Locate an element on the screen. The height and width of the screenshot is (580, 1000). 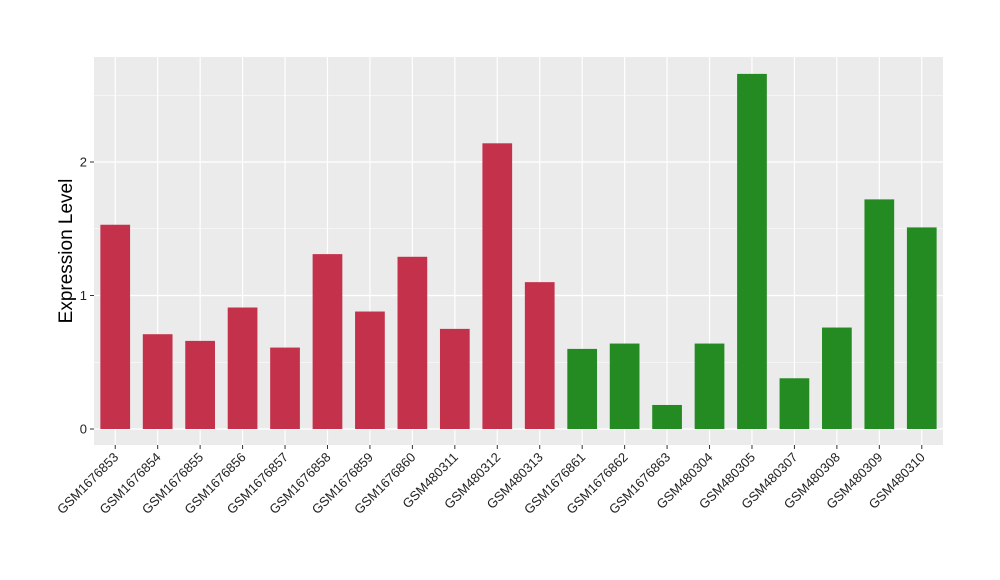
bar-GSM480307 is located at coordinates (794, 403).